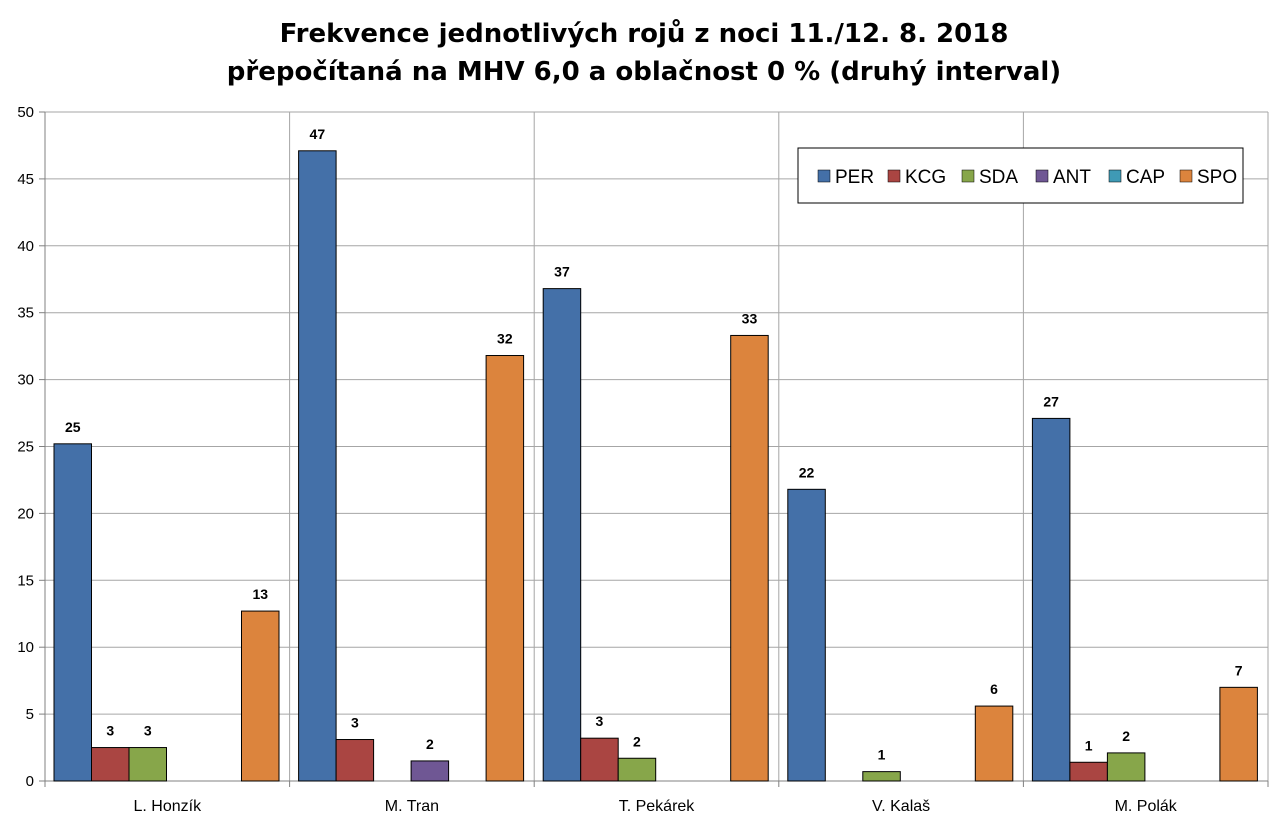  Describe the element at coordinates (30, 714) in the screenshot. I see `y-tick-label: 5` at that location.